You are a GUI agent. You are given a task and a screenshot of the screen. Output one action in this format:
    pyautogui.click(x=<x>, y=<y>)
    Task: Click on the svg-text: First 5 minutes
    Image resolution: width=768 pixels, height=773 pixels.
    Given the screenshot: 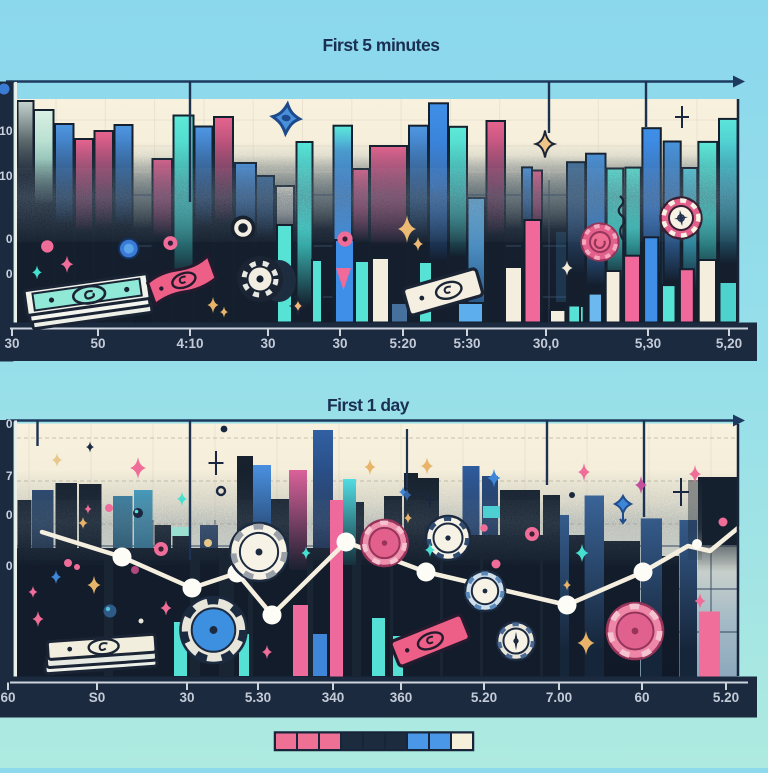 What is the action you would take?
    pyautogui.click(x=382, y=45)
    